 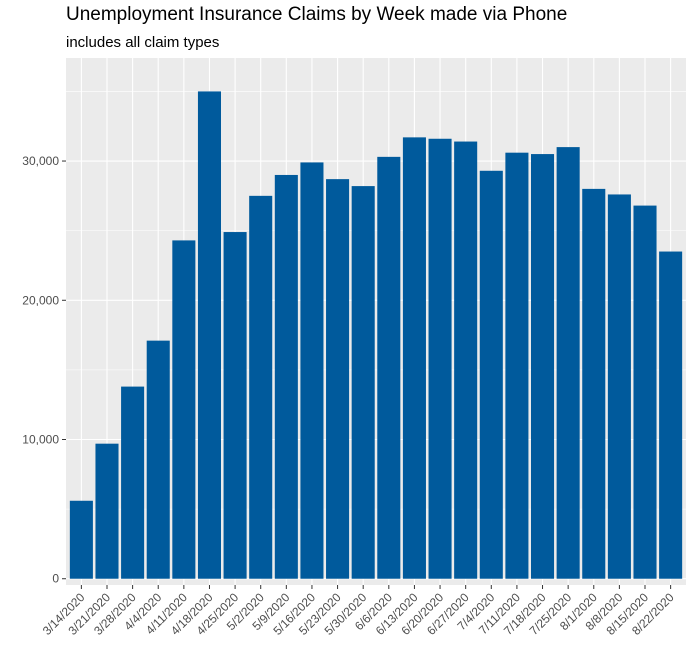 What do you see at coordinates (40, 300) in the screenshot?
I see `y-tick-label: 20,000` at bounding box center [40, 300].